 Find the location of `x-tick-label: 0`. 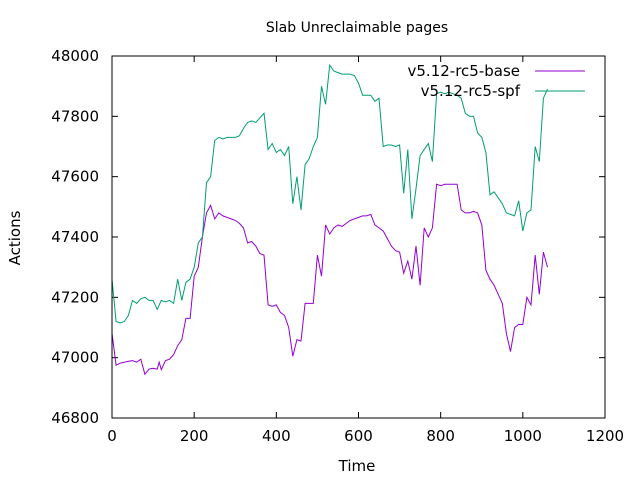

x-tick-label: 0 is located at coordinates (112, 436).